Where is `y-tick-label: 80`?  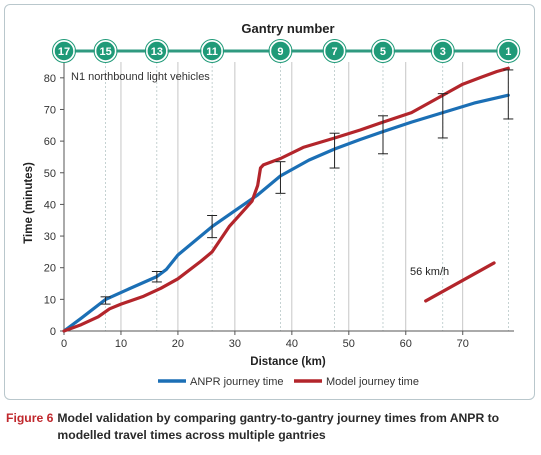 y-tick-label: 80 is located at coordinates (50, 79).